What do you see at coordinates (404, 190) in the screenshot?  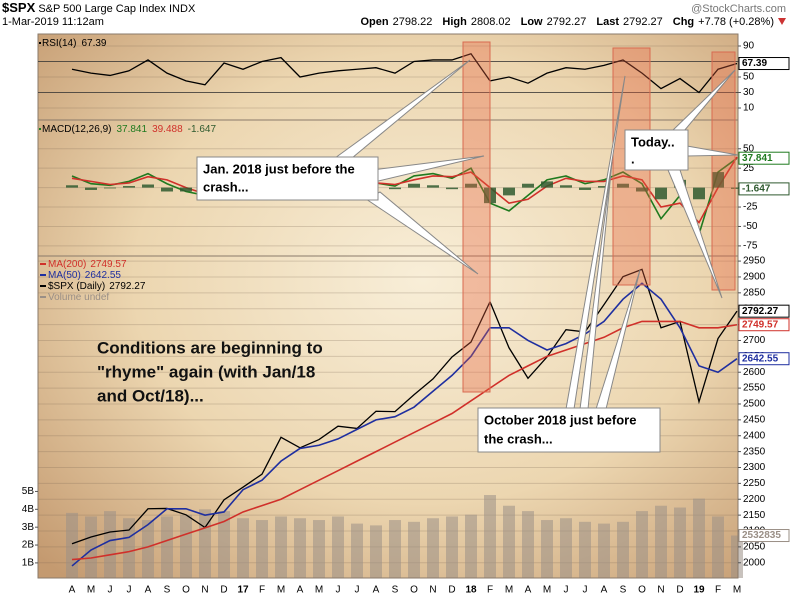 I see `series-line` at bounding box center [404, 190].